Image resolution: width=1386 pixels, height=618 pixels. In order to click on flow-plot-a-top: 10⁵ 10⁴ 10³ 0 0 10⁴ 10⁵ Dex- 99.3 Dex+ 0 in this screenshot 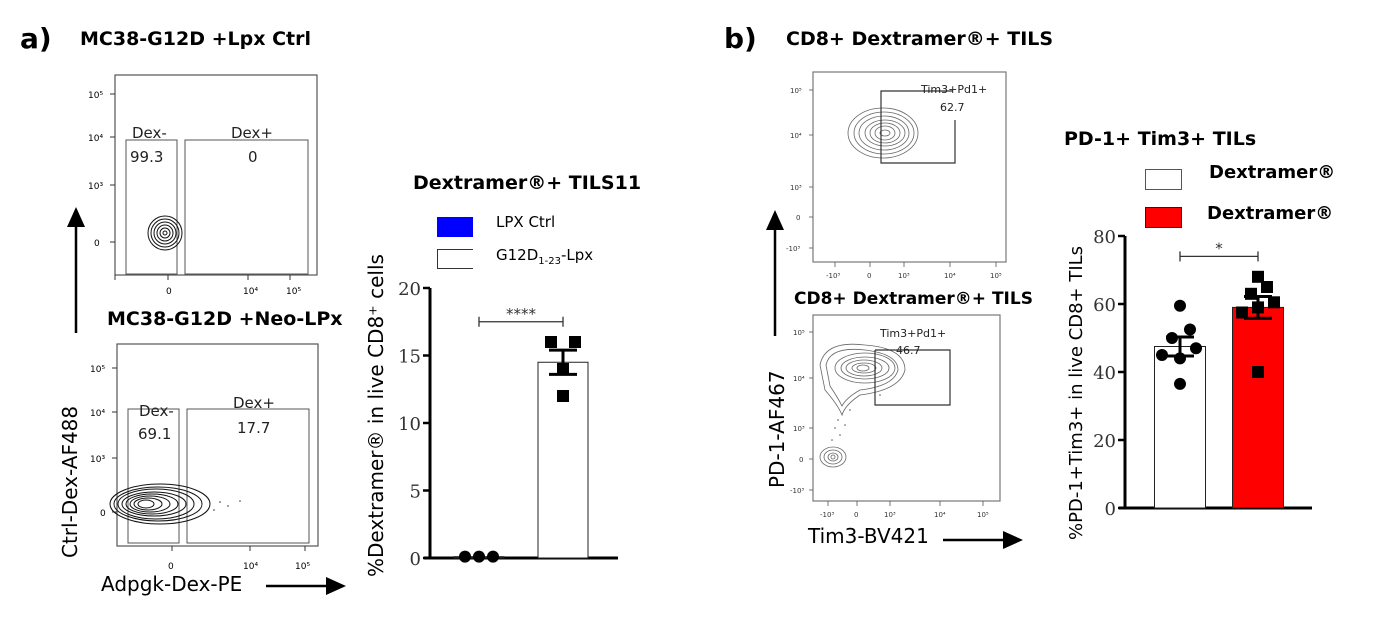, I will do `click(203, 185)`.